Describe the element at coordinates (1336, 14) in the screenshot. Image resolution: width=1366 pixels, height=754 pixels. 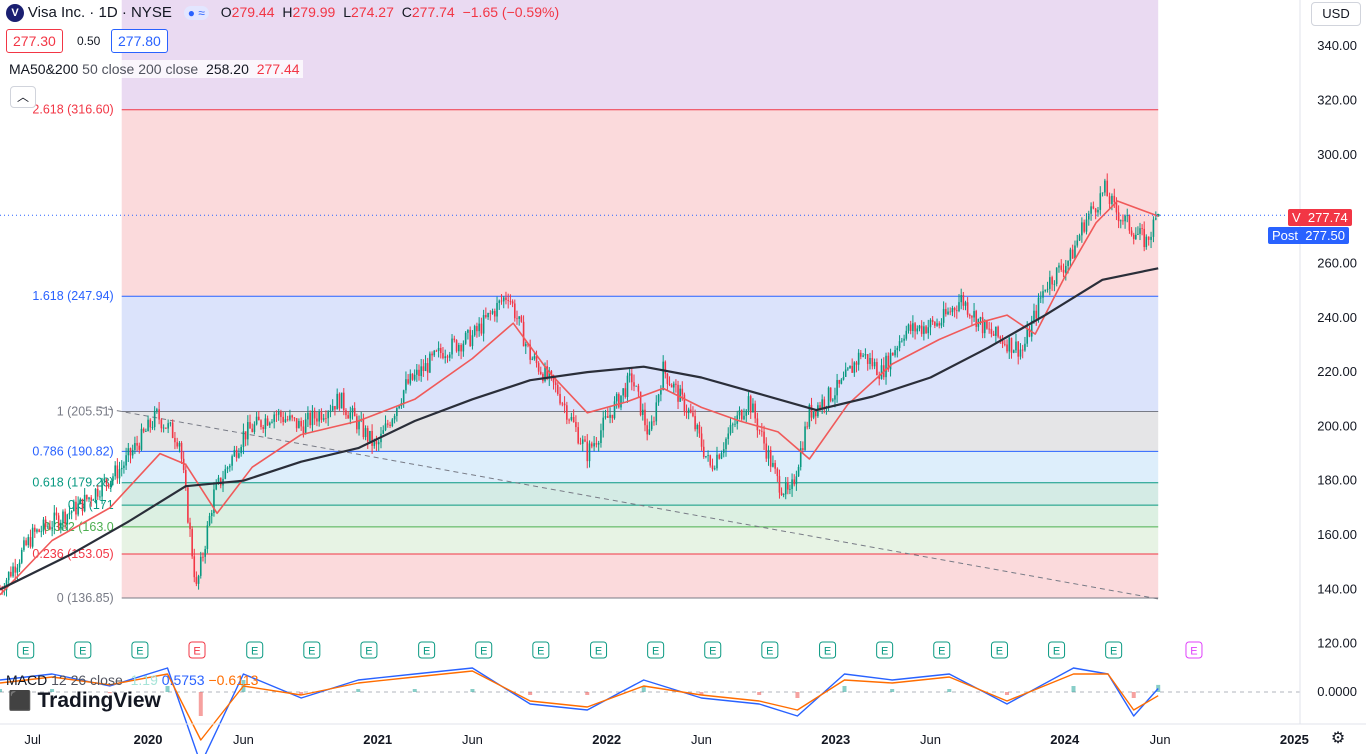
I see `currency-selector: USD` at that location.